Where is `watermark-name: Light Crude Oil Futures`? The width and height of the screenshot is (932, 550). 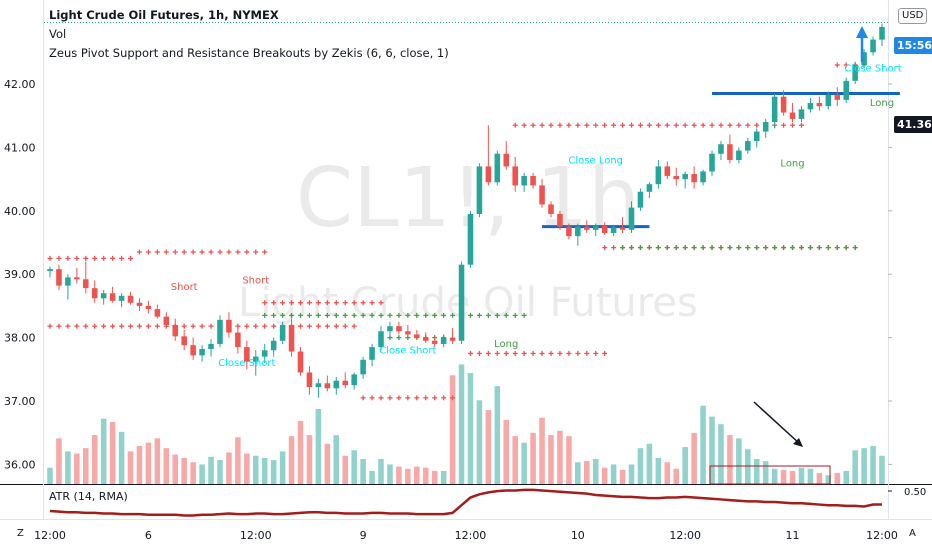
watermark-name: Light Crude Oil Futures is located at coordinates (468, 303).